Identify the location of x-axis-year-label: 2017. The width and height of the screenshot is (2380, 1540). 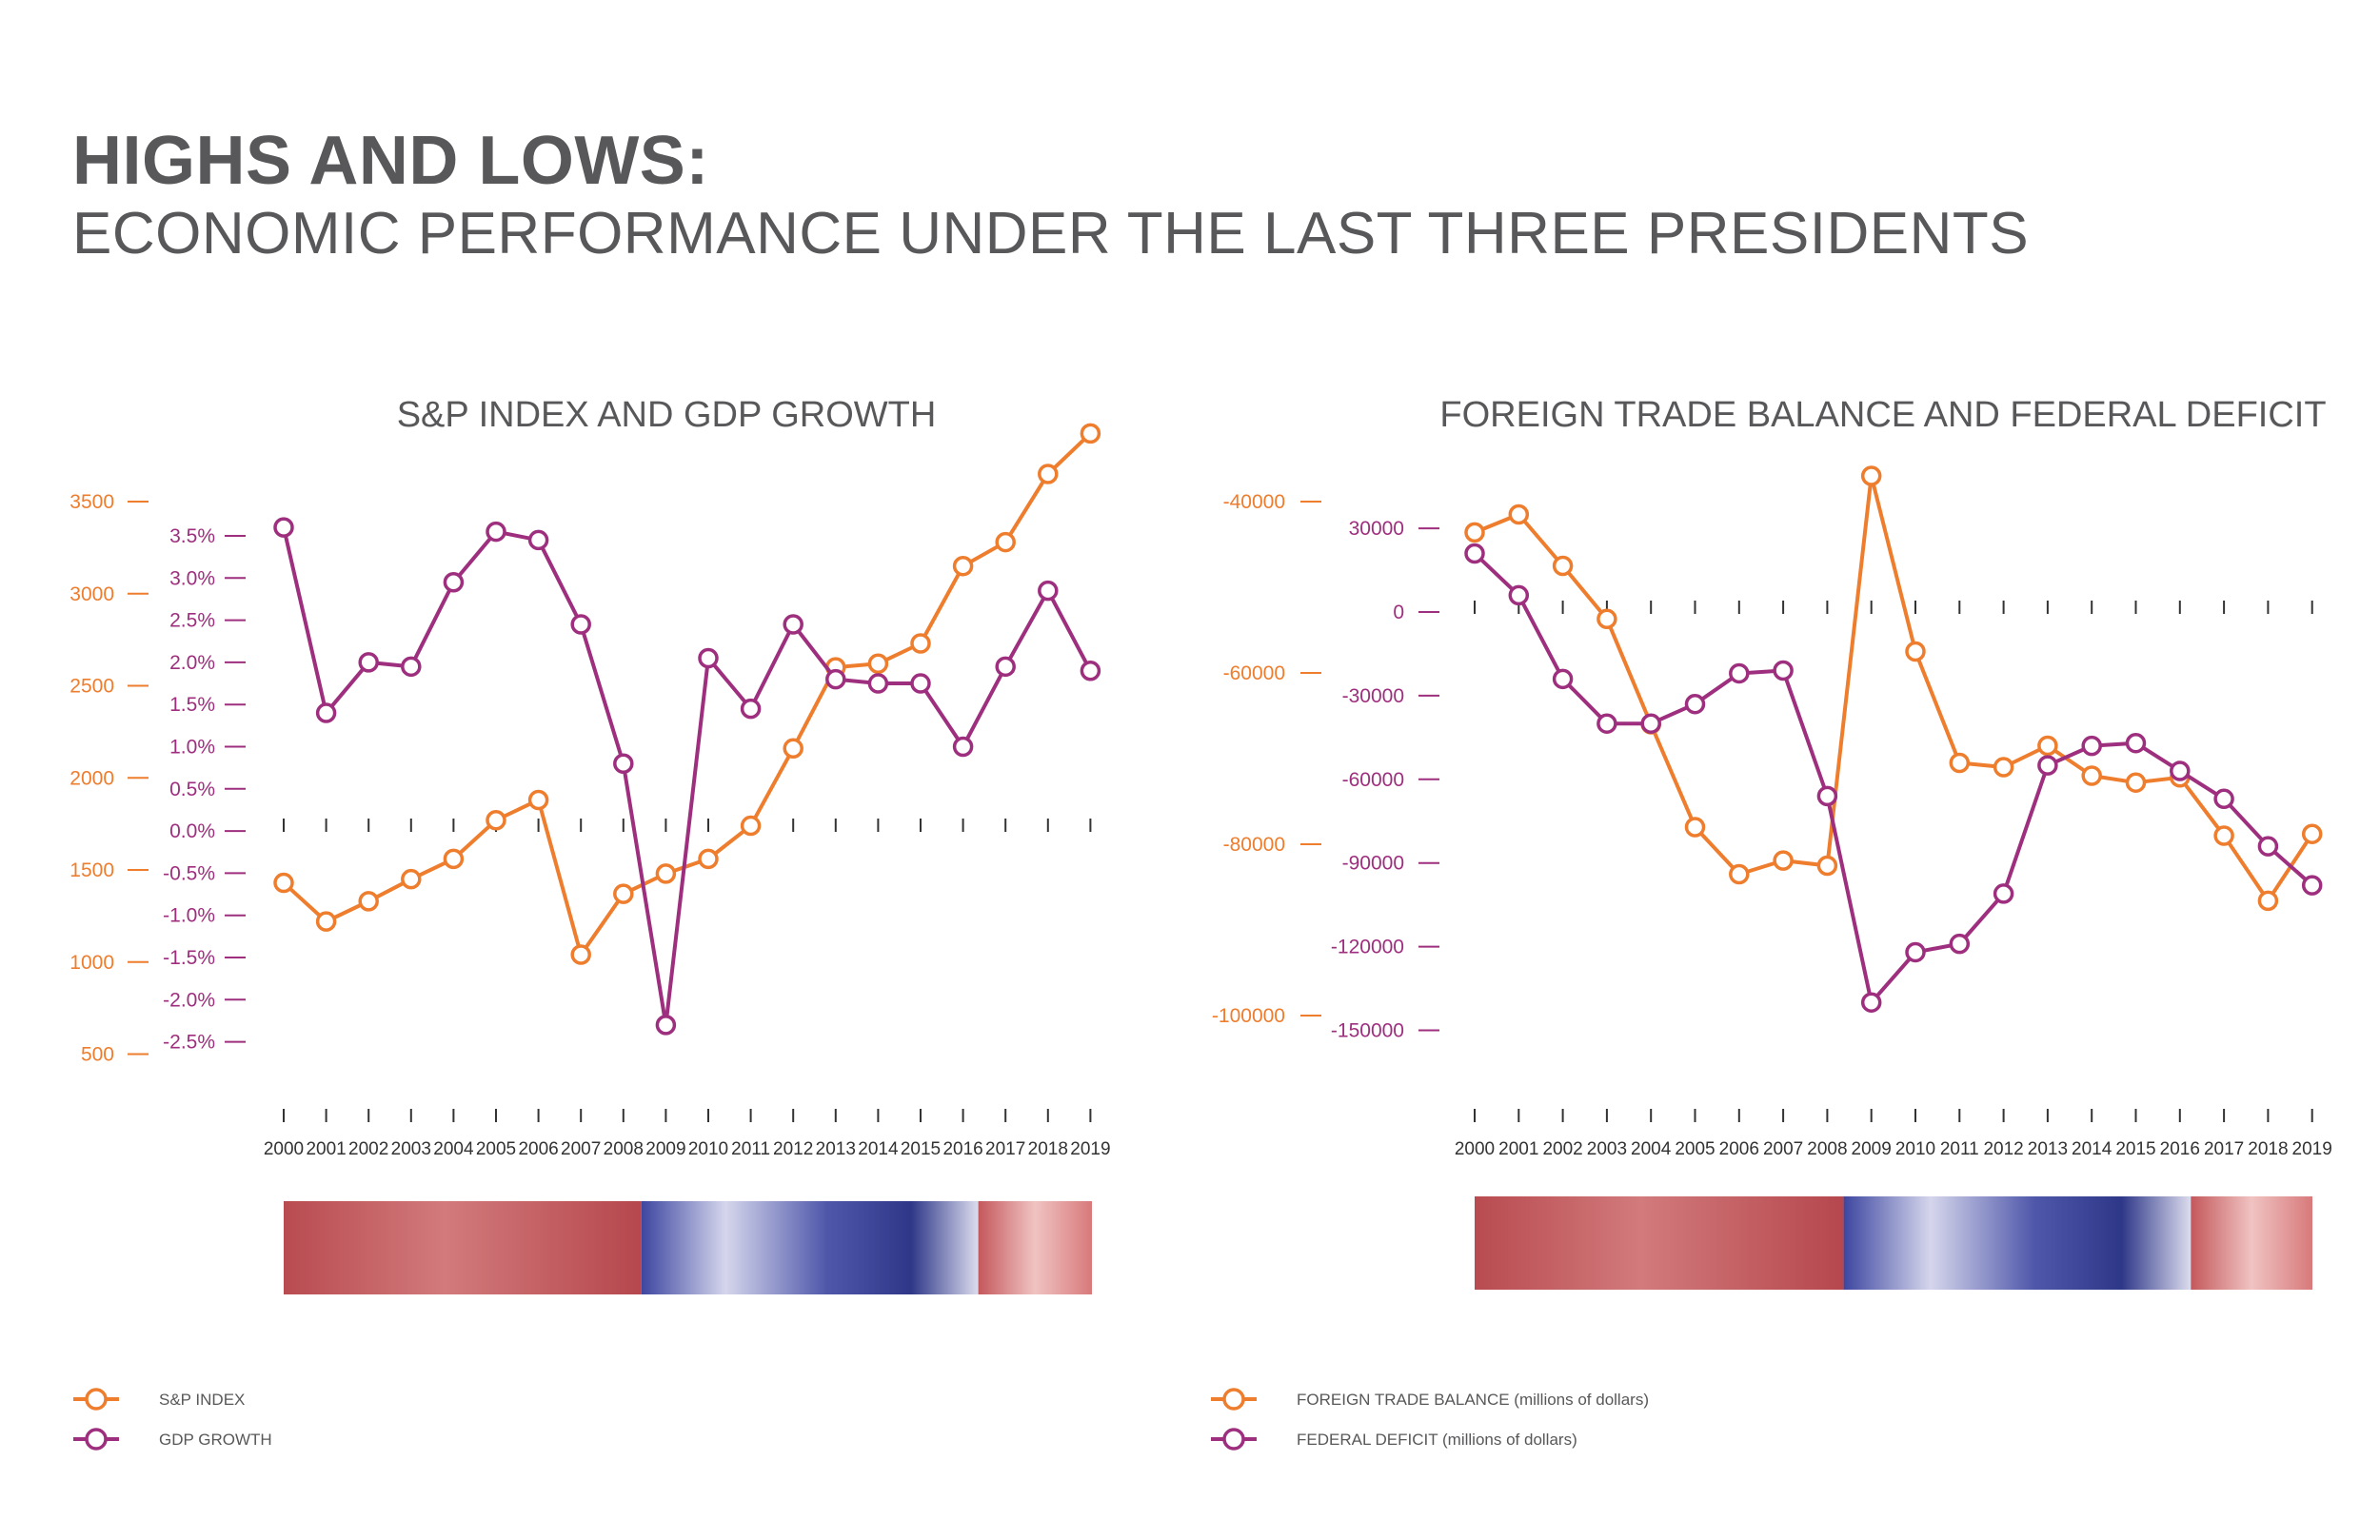
(2224, 1149).